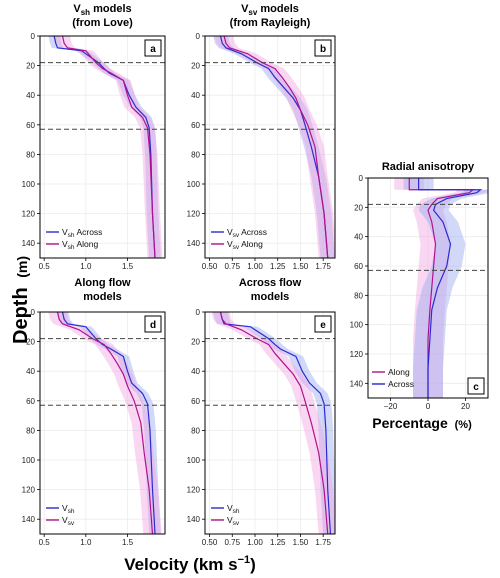 The width and height of the screenshot is (500, 578). Describe the element at coordinates (102, 23) in the screenshot. I see `panel-a-subtitle: (from Love)` at that location.